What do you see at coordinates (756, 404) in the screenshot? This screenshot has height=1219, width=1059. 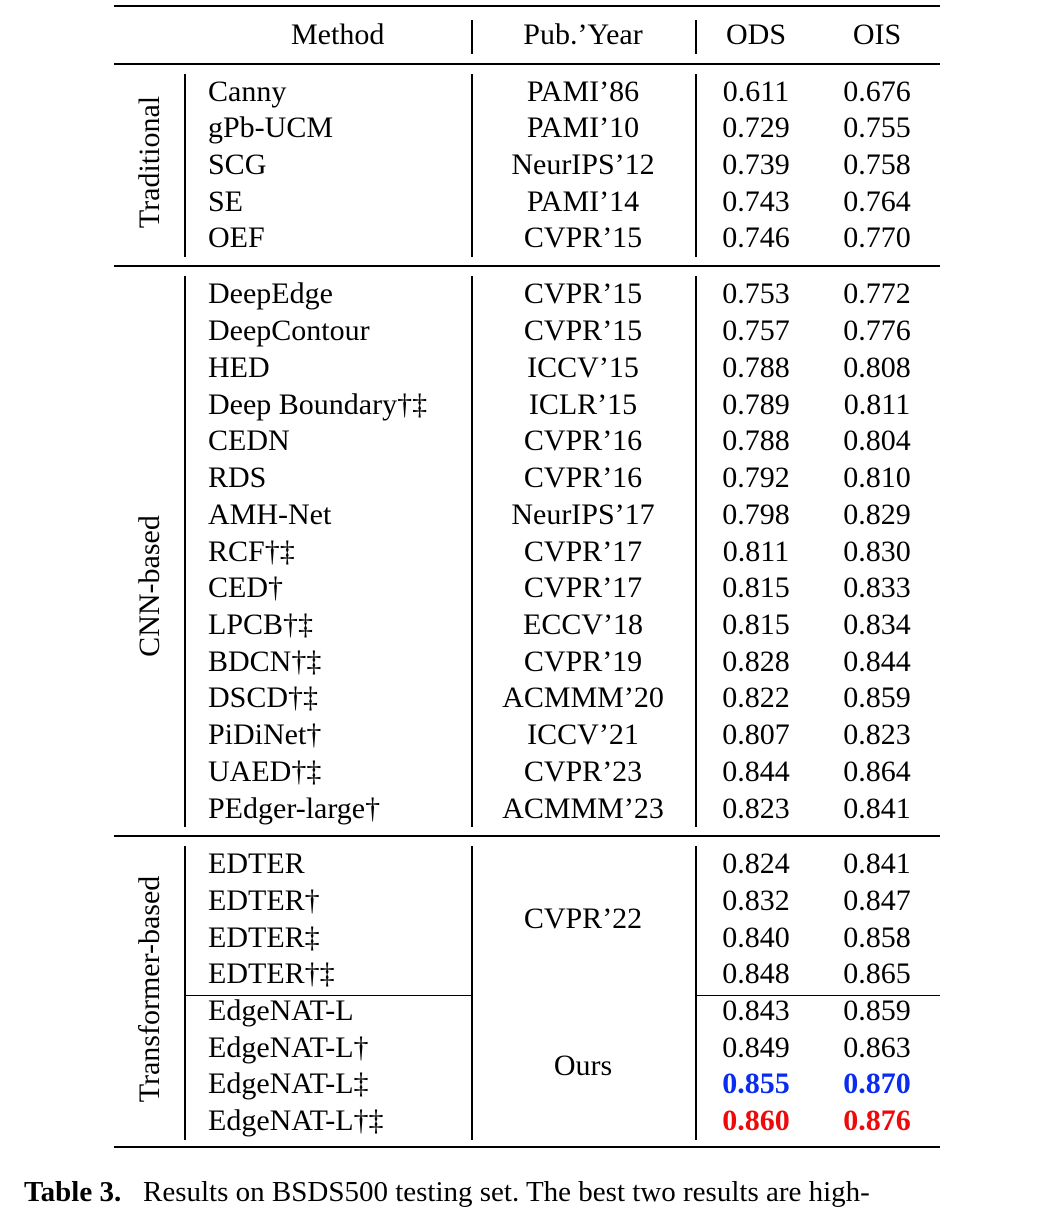 I see `ods-cell: 0.789` at bounding box center [756, 404].